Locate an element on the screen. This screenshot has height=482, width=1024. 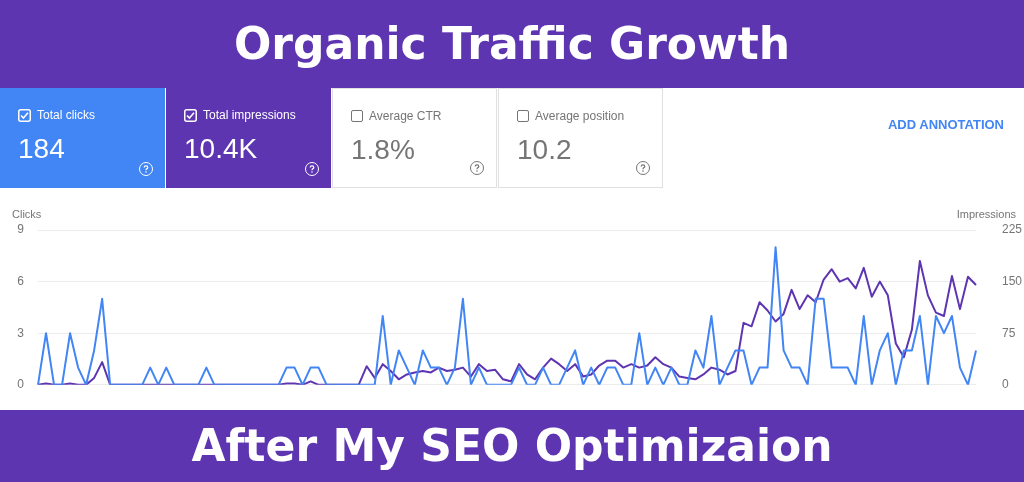
text: 184 is located at coordinates (41, 149).